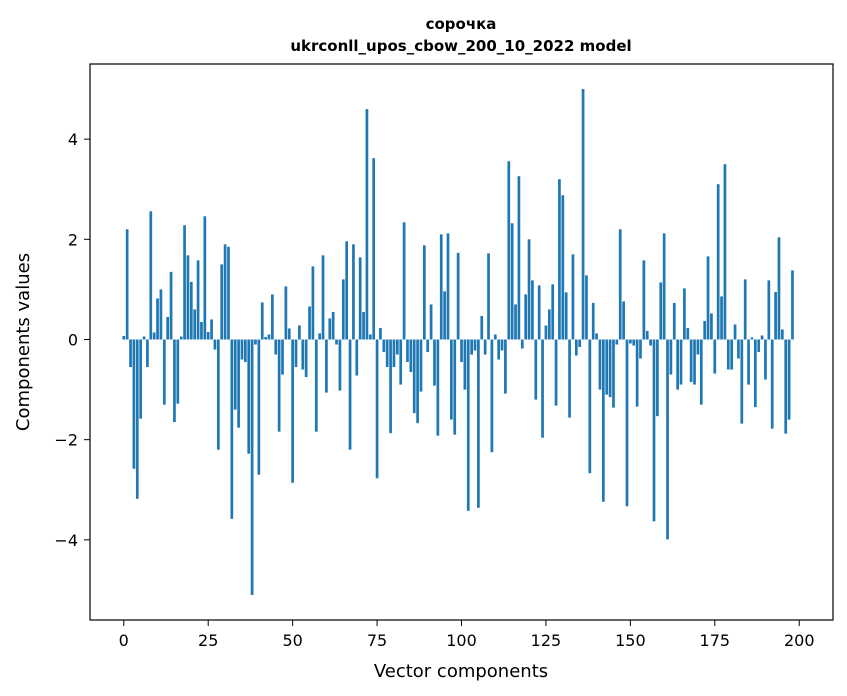 The height and width of the screenshot is (696, 847). Describe the element at coordinates (73, 239) in the screenshot. I see `y-tick-label: 2` at that location.